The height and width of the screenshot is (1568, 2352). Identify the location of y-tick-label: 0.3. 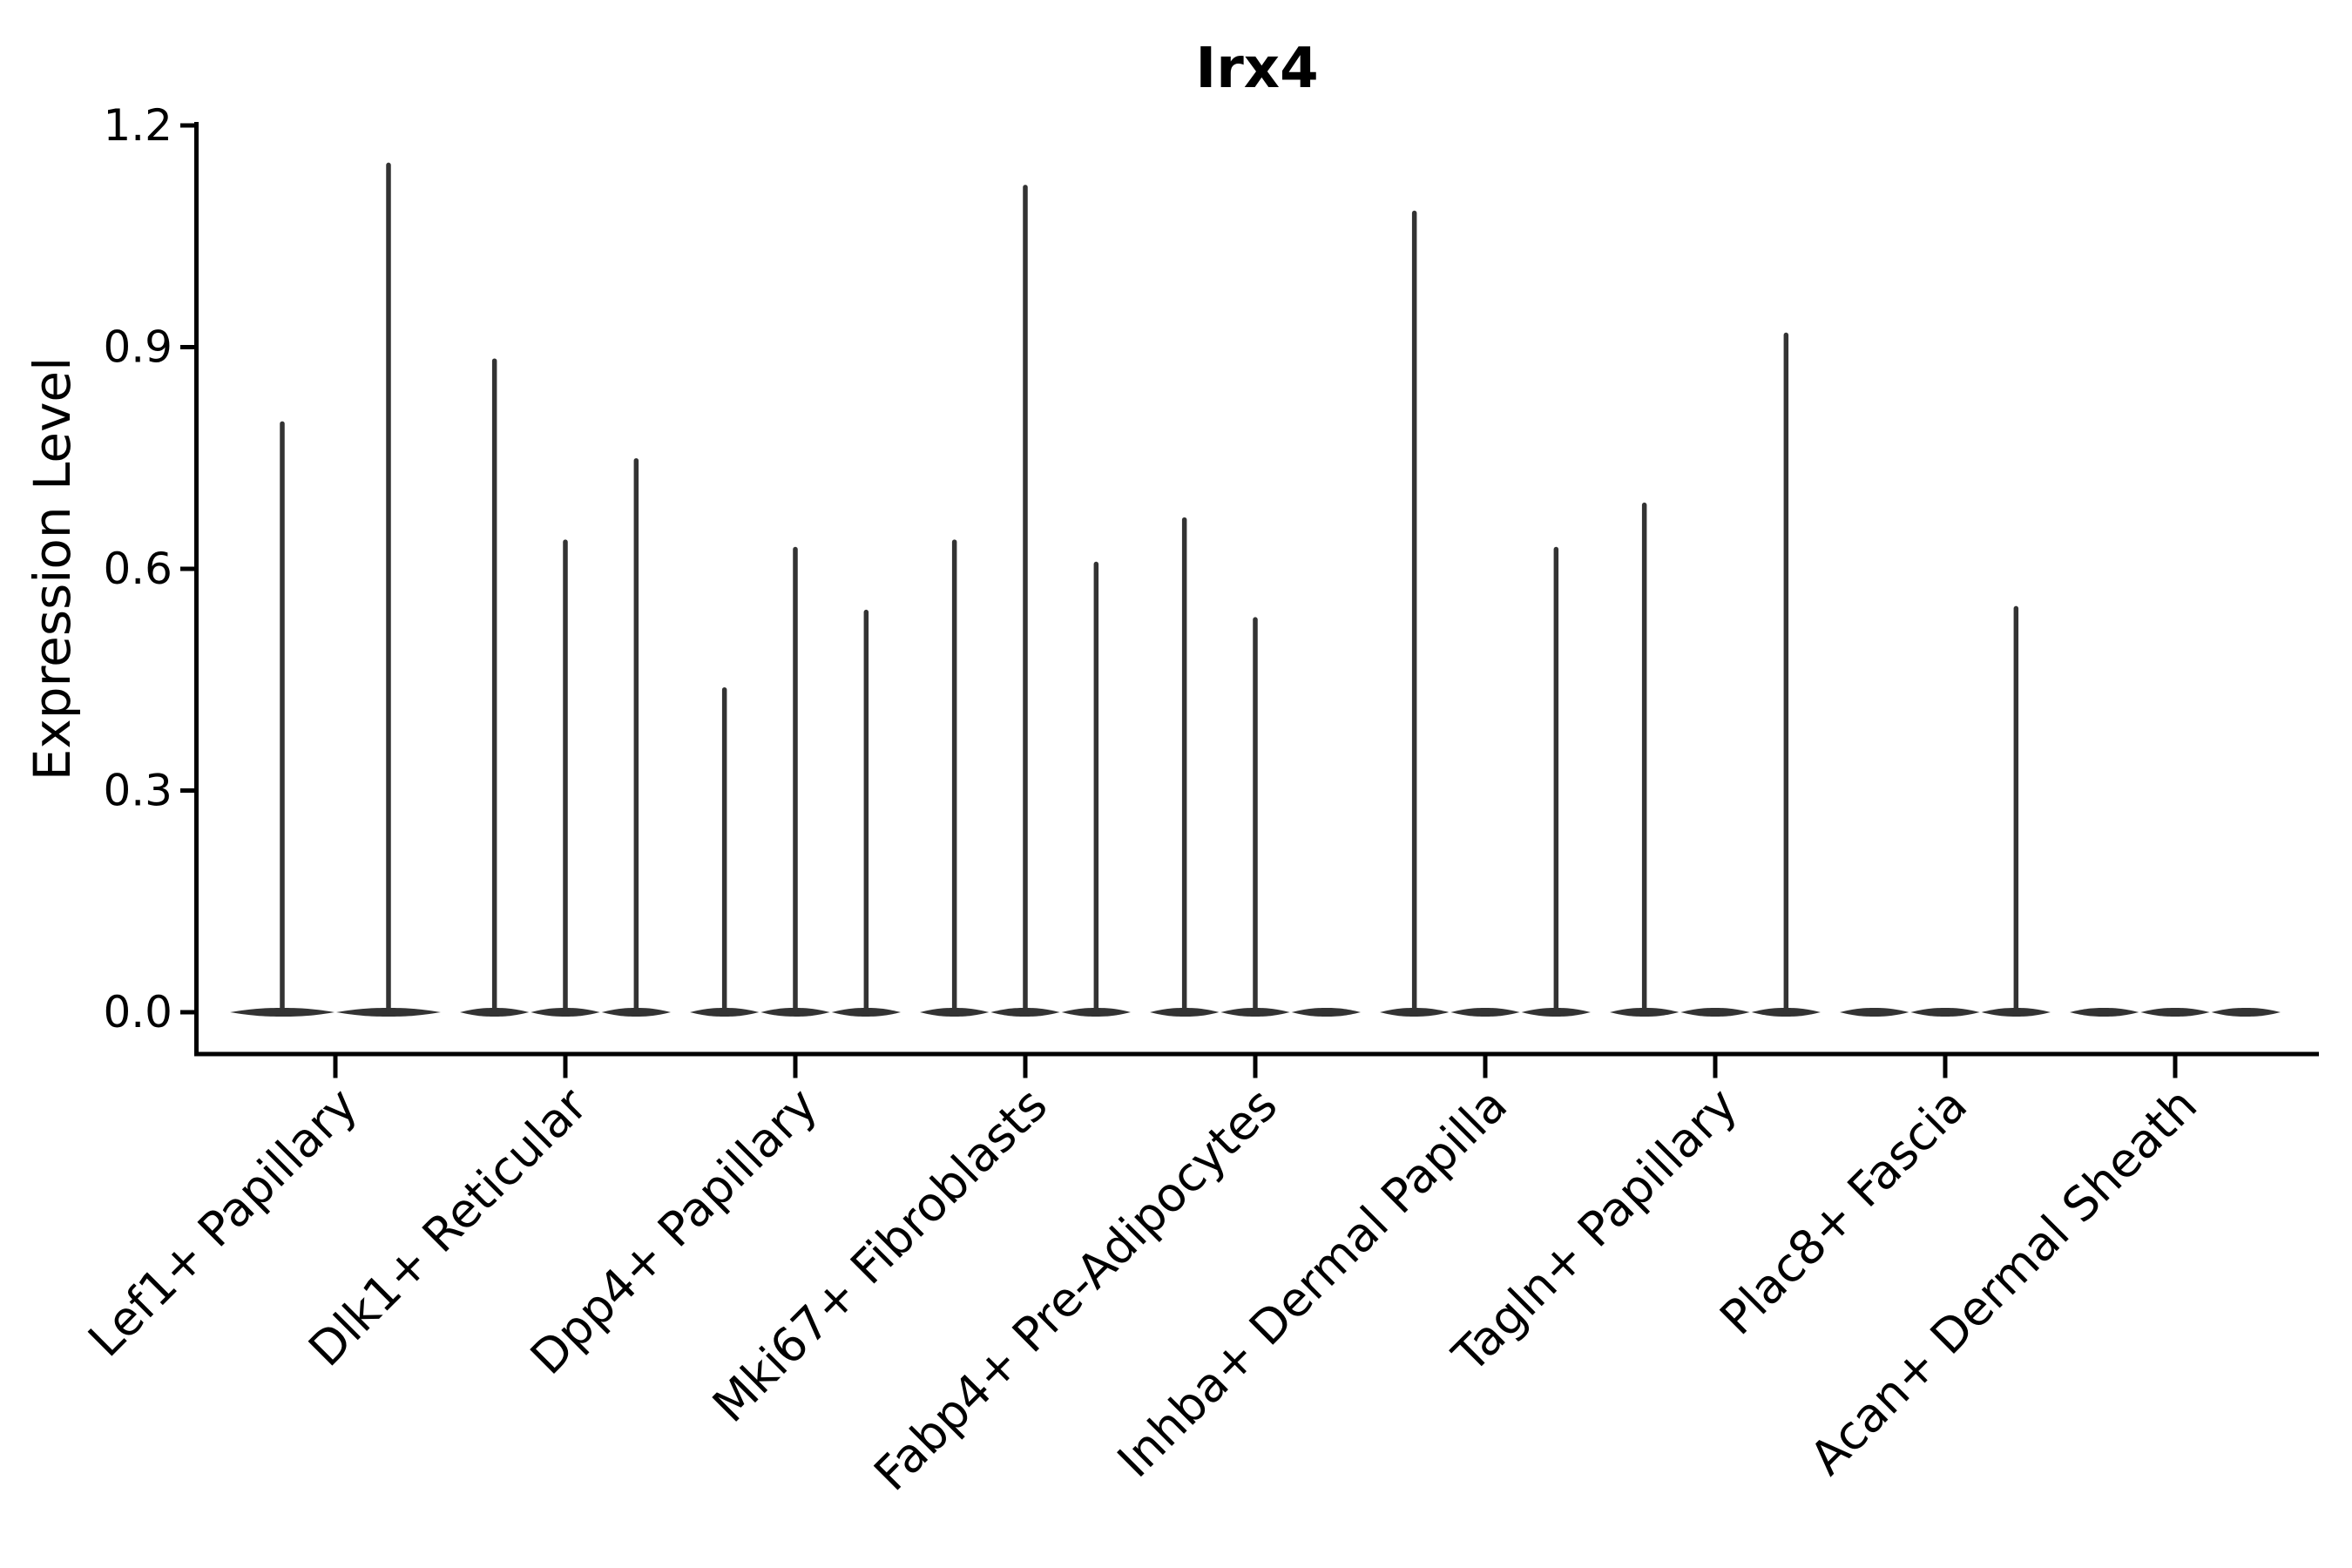
(137, 791).